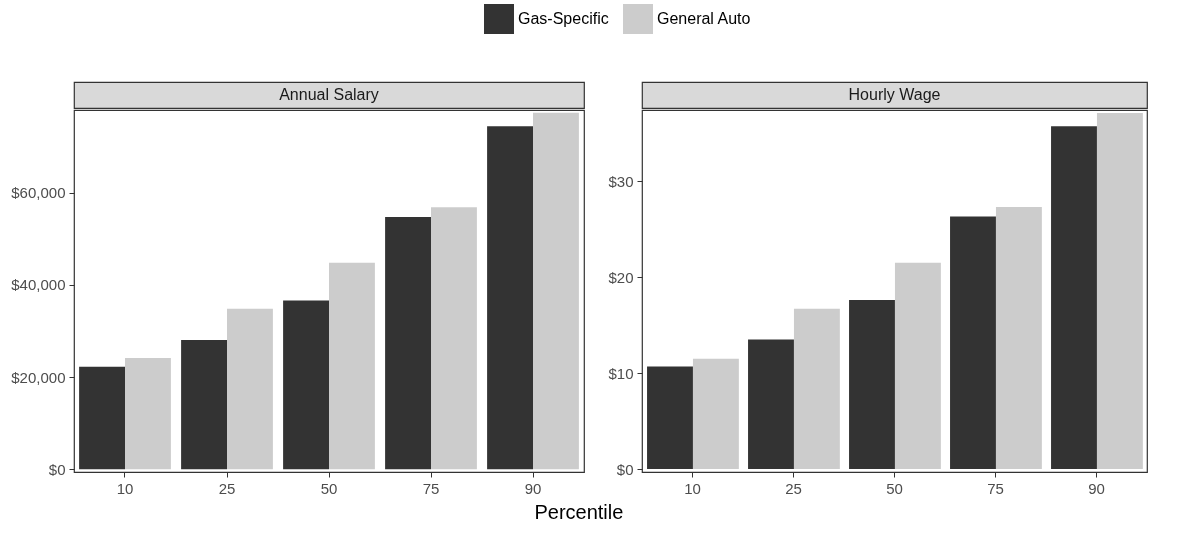 The width and height of the screenshot is (1200, 540). What do you see at coordinates (621, 373) in the screenshot?
I see `y-tick-label: $10` at bounding box center [621, 373].